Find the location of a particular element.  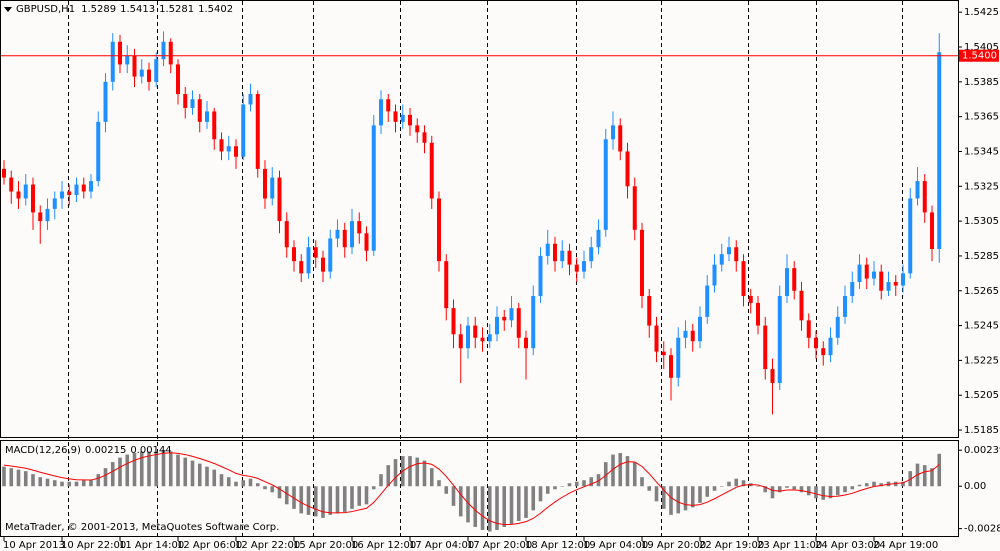

y-tick-label: 1.5285 is located at coordinates (981, 256).